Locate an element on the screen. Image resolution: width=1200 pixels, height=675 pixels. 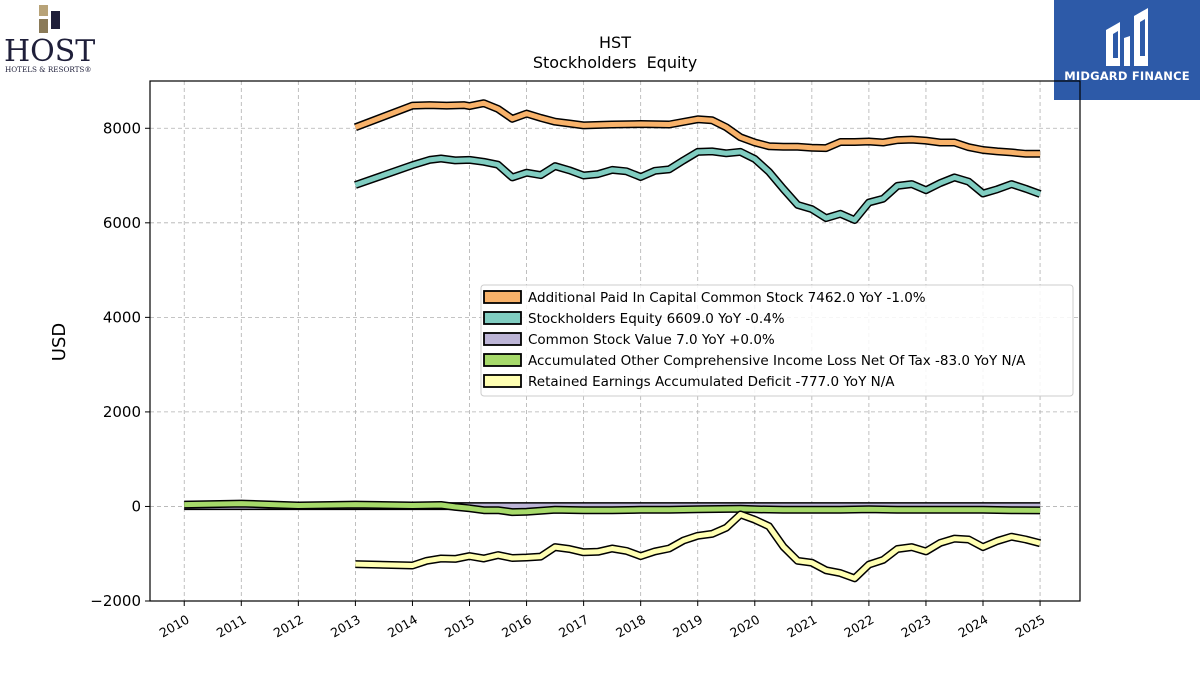
x-tick-label: 2017 is located at coordinates (573, 626).